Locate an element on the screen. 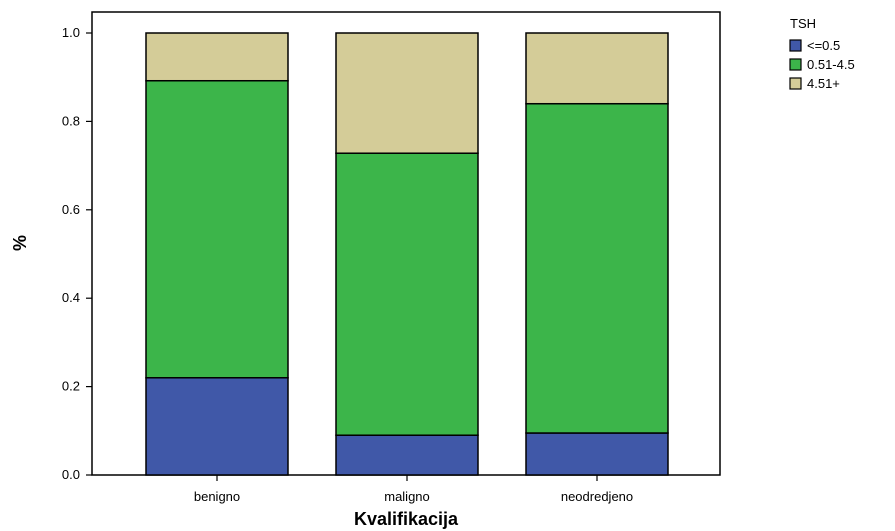 This screenshot has height=531, width=895. legend-title: TSH is located at coordinates (803, 23).